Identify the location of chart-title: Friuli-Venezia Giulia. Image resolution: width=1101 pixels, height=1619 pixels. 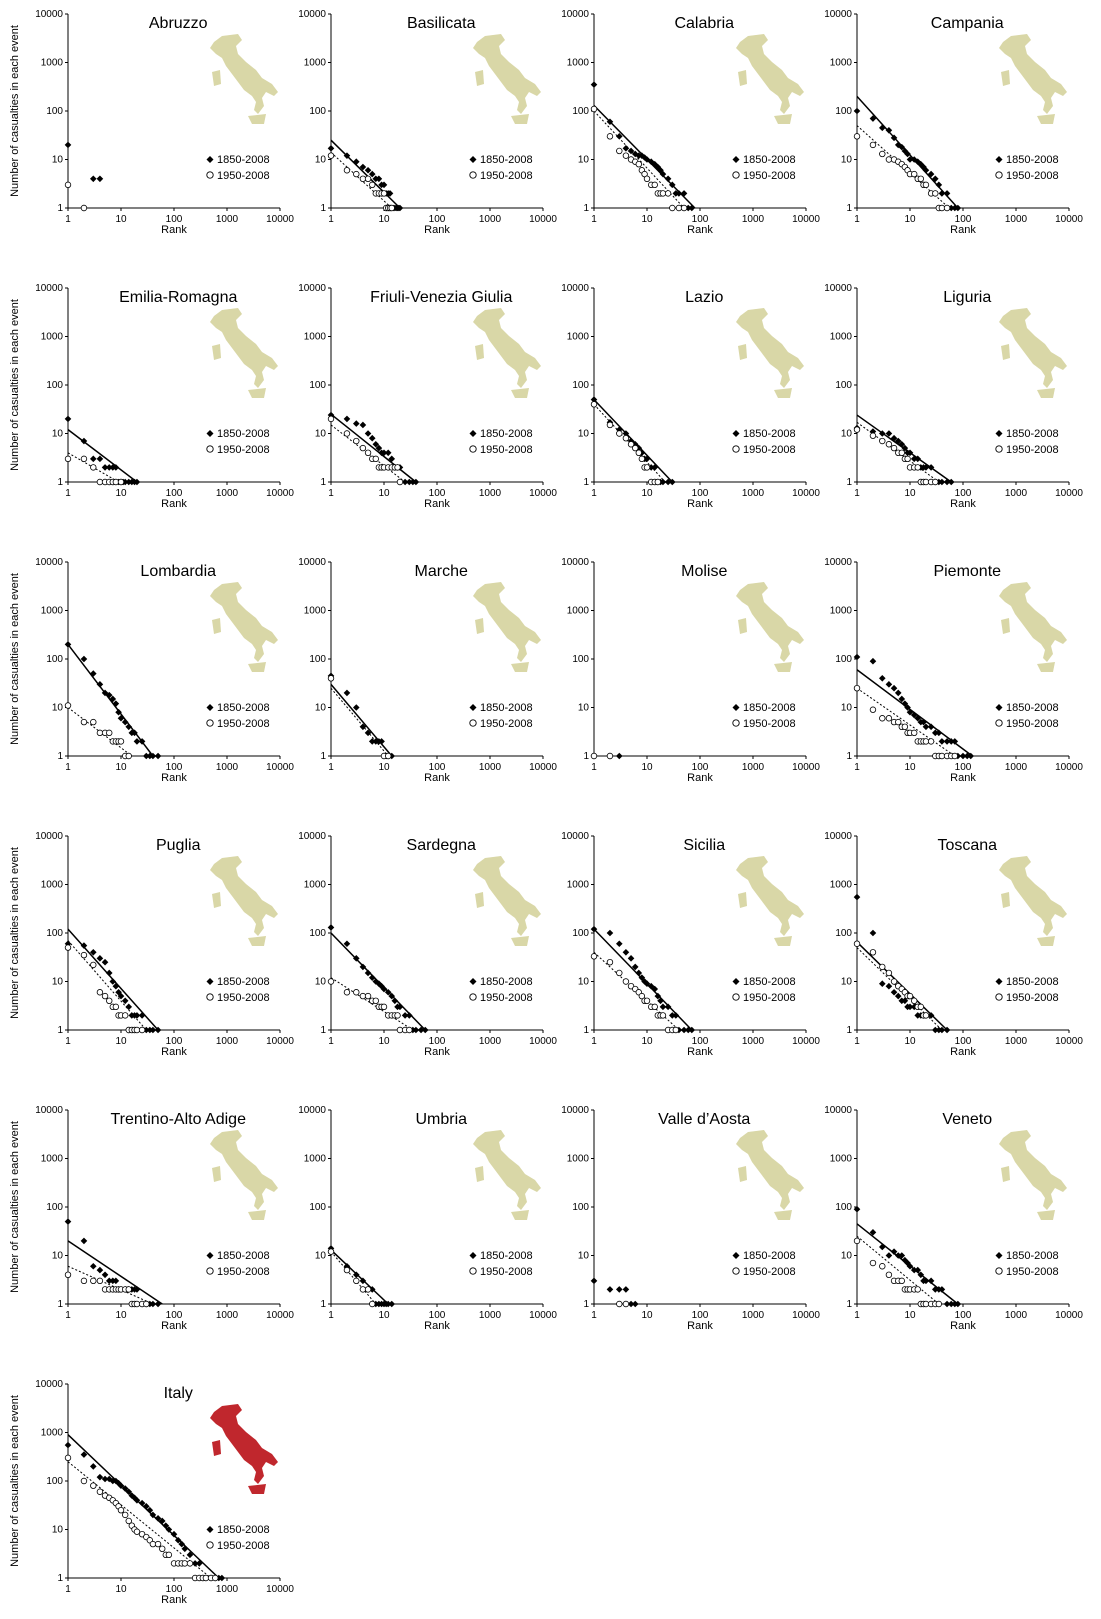
(441, 297).